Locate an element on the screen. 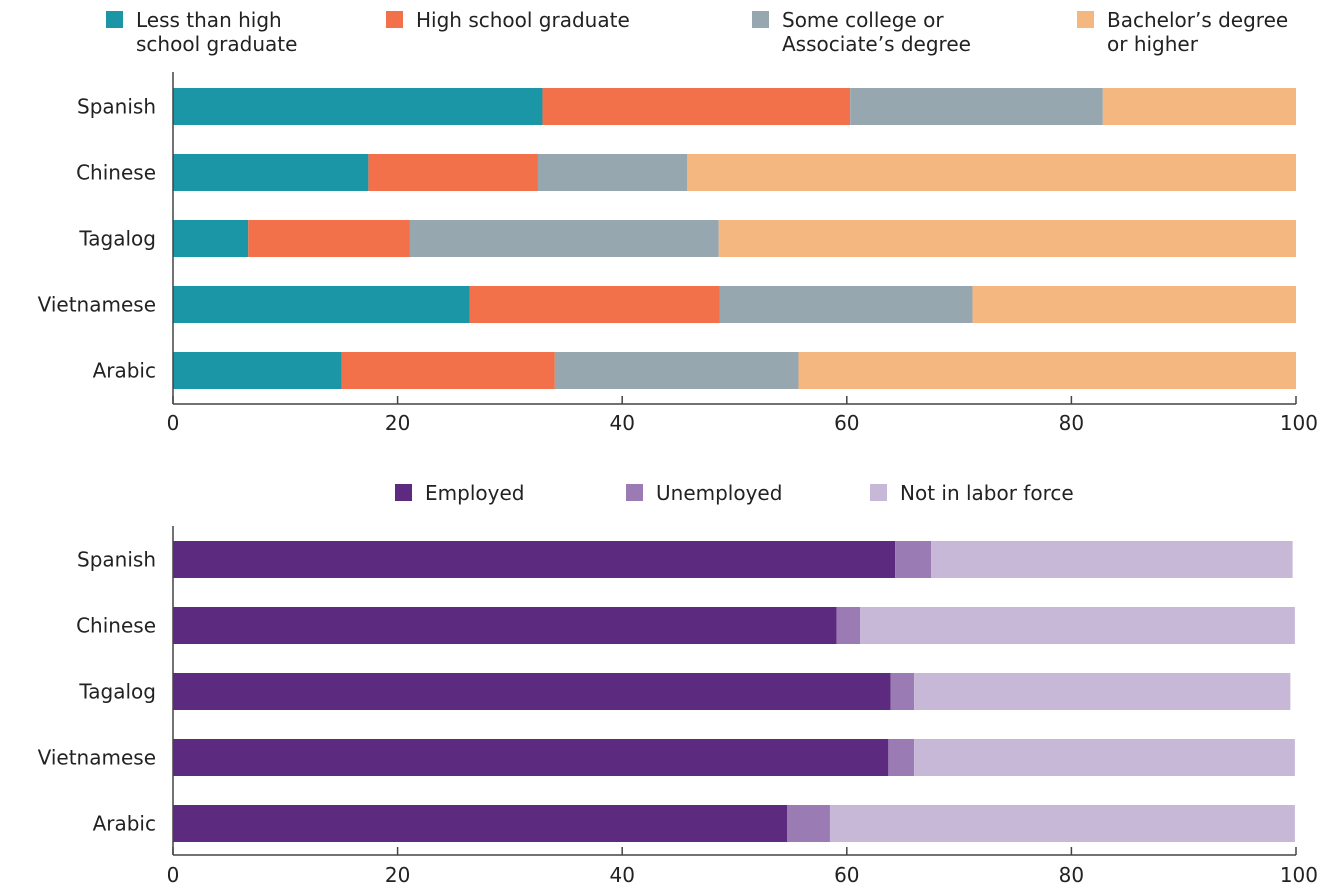 The image size is (1324, 889). legend-label-line: school graduate is located at coordinates (216, 44).